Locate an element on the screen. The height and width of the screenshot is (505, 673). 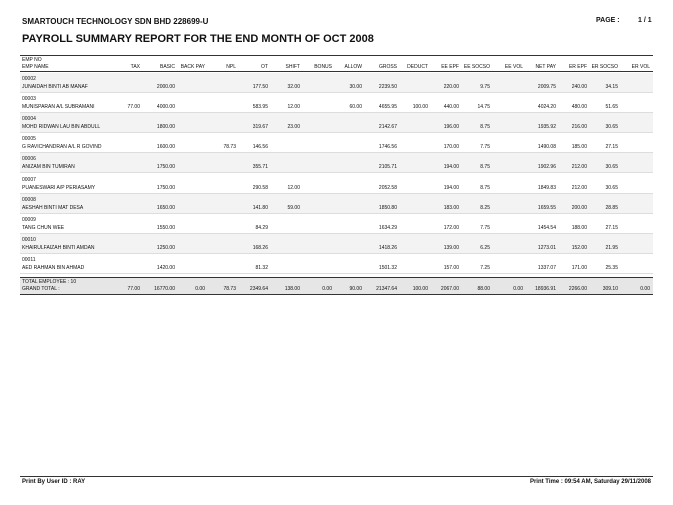
footer-rule is located at coordinates (336, 476).